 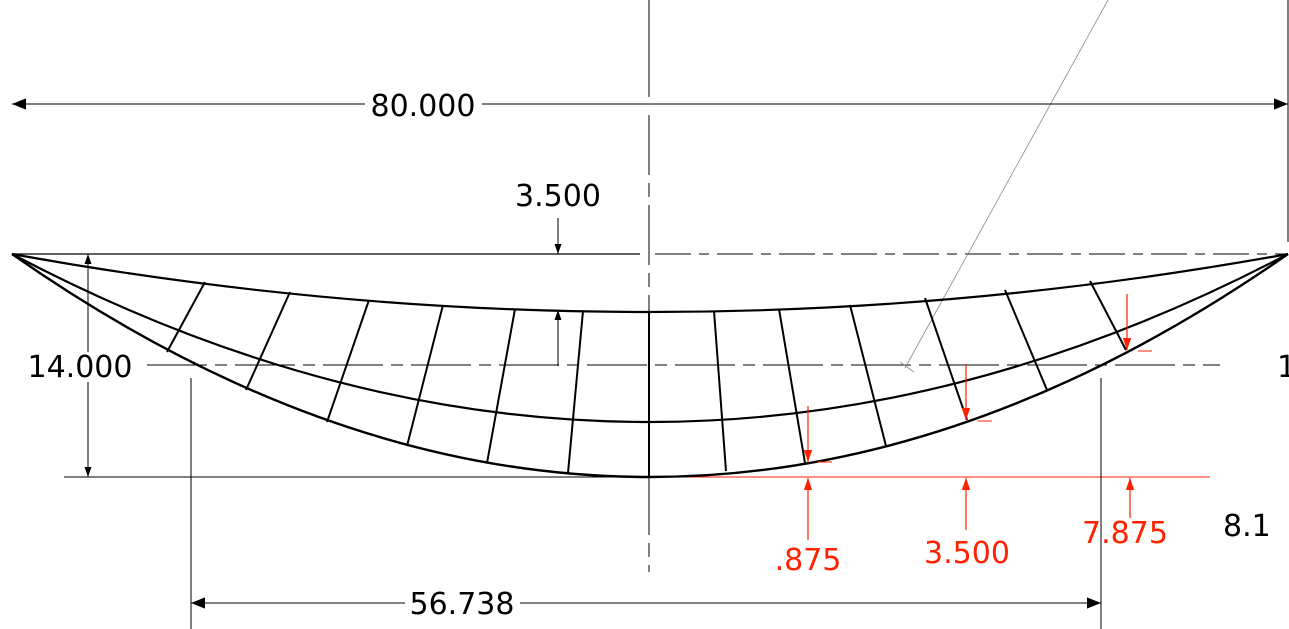 What do you see at coordinates (971, 436) in the screenshot?
I see `offset-annotations: .875 3.500 7.875` at bounding box center [971, 436].